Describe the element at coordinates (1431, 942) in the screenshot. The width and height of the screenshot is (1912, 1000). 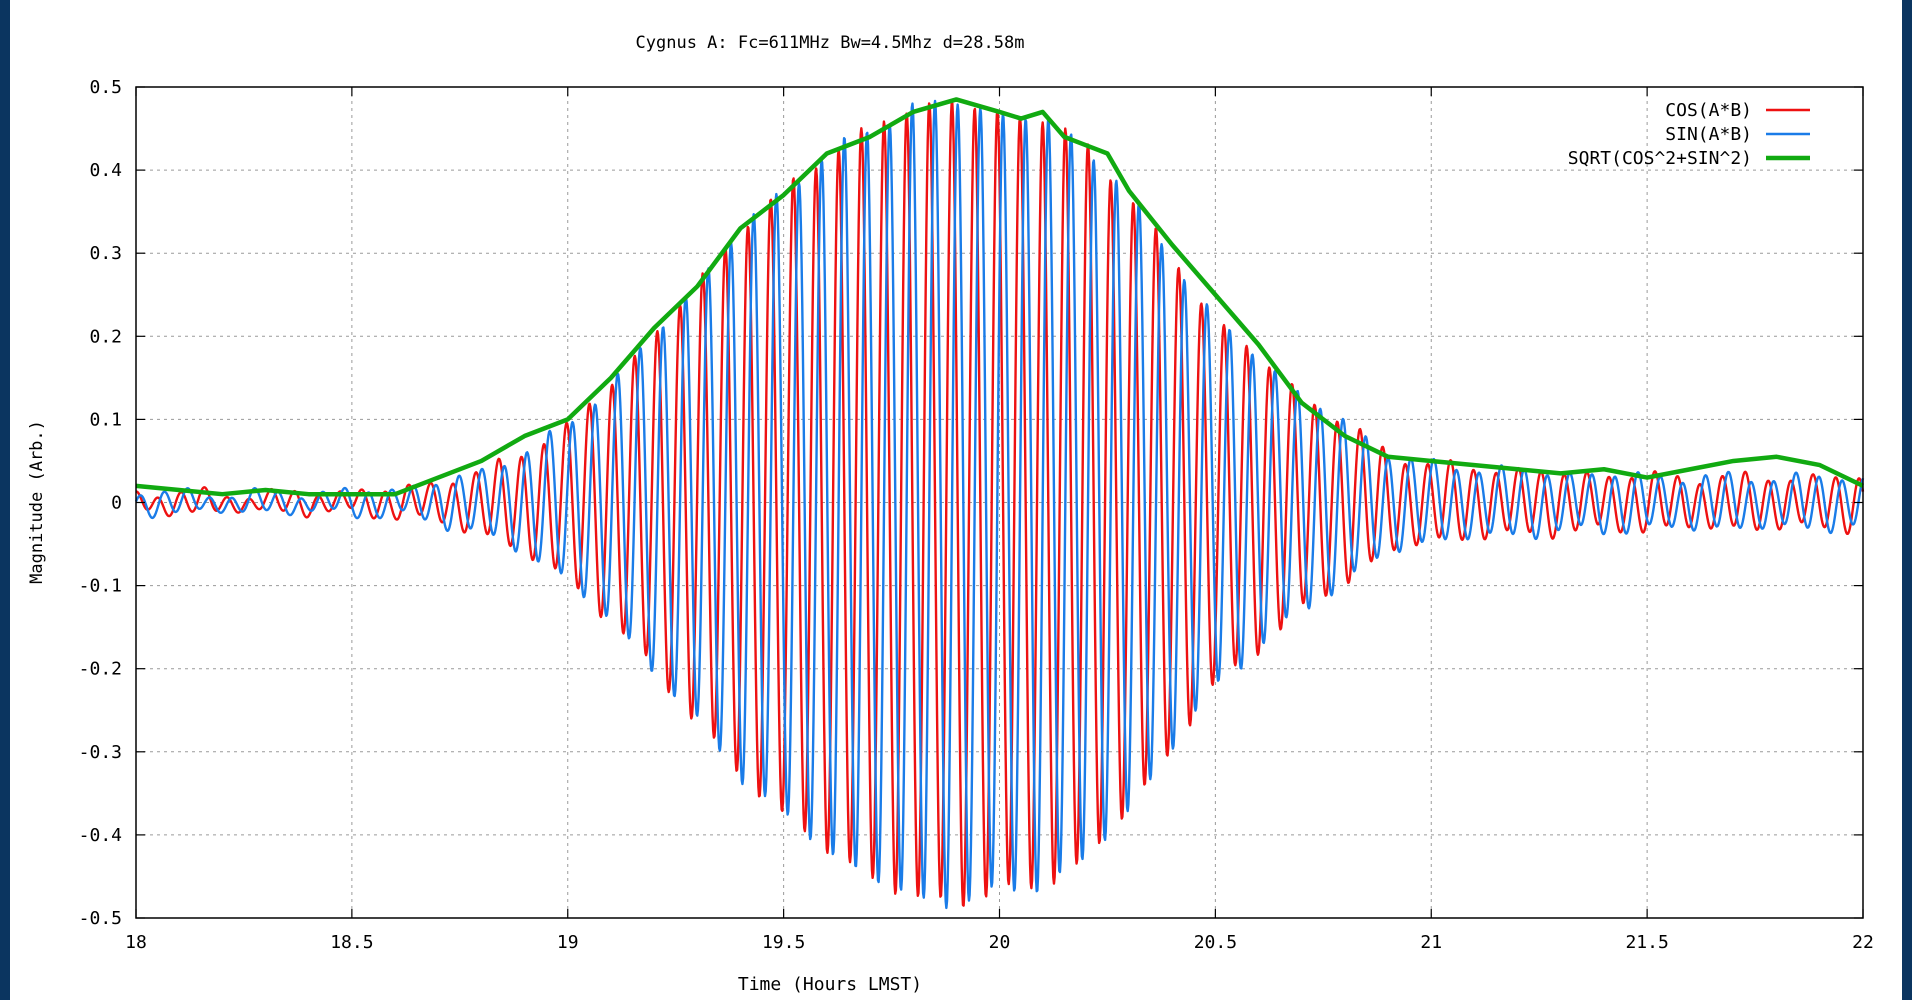
I see `x-tick-label: 21` at that location.